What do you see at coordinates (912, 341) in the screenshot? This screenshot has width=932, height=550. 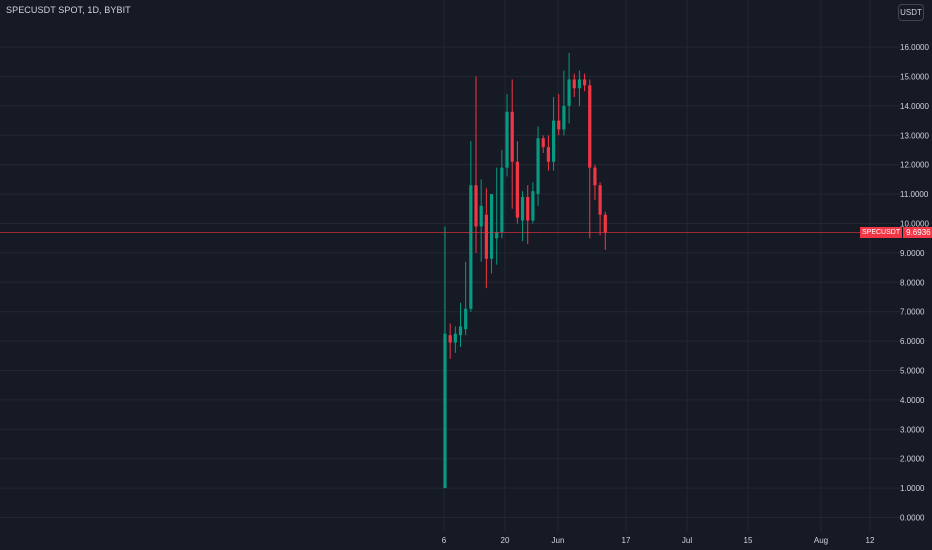 I see `y-tick-label: 6.0000` at bounding box center [912, 341].